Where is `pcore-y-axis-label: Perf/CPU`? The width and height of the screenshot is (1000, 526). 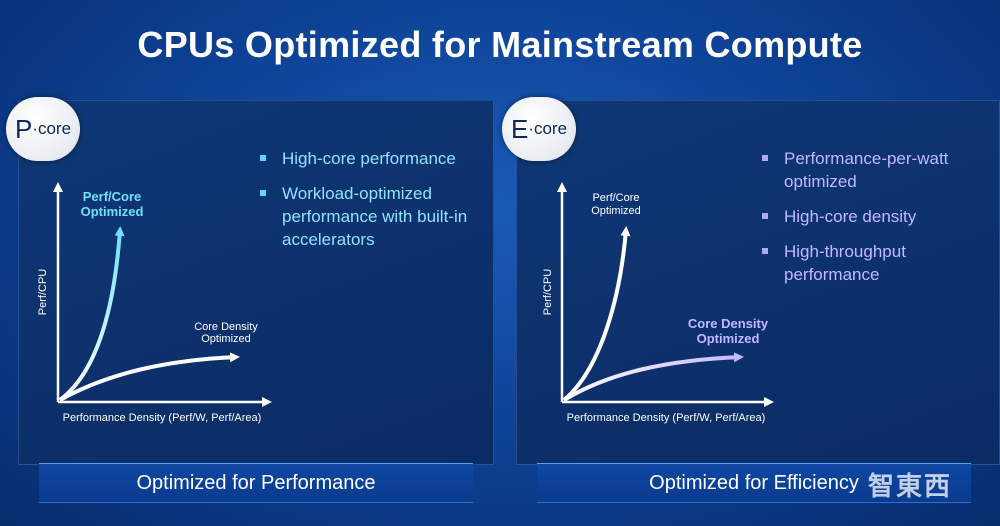
pcore-y-axis-label: Perf/CPU is located at coordinates (43, 292).